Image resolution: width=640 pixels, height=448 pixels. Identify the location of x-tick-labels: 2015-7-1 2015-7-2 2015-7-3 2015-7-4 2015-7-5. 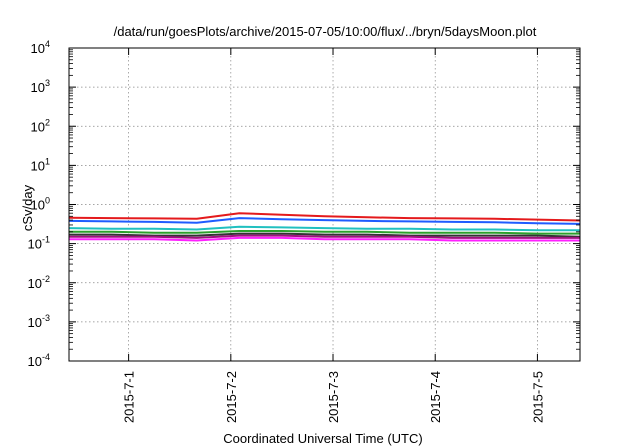
(334, 397).